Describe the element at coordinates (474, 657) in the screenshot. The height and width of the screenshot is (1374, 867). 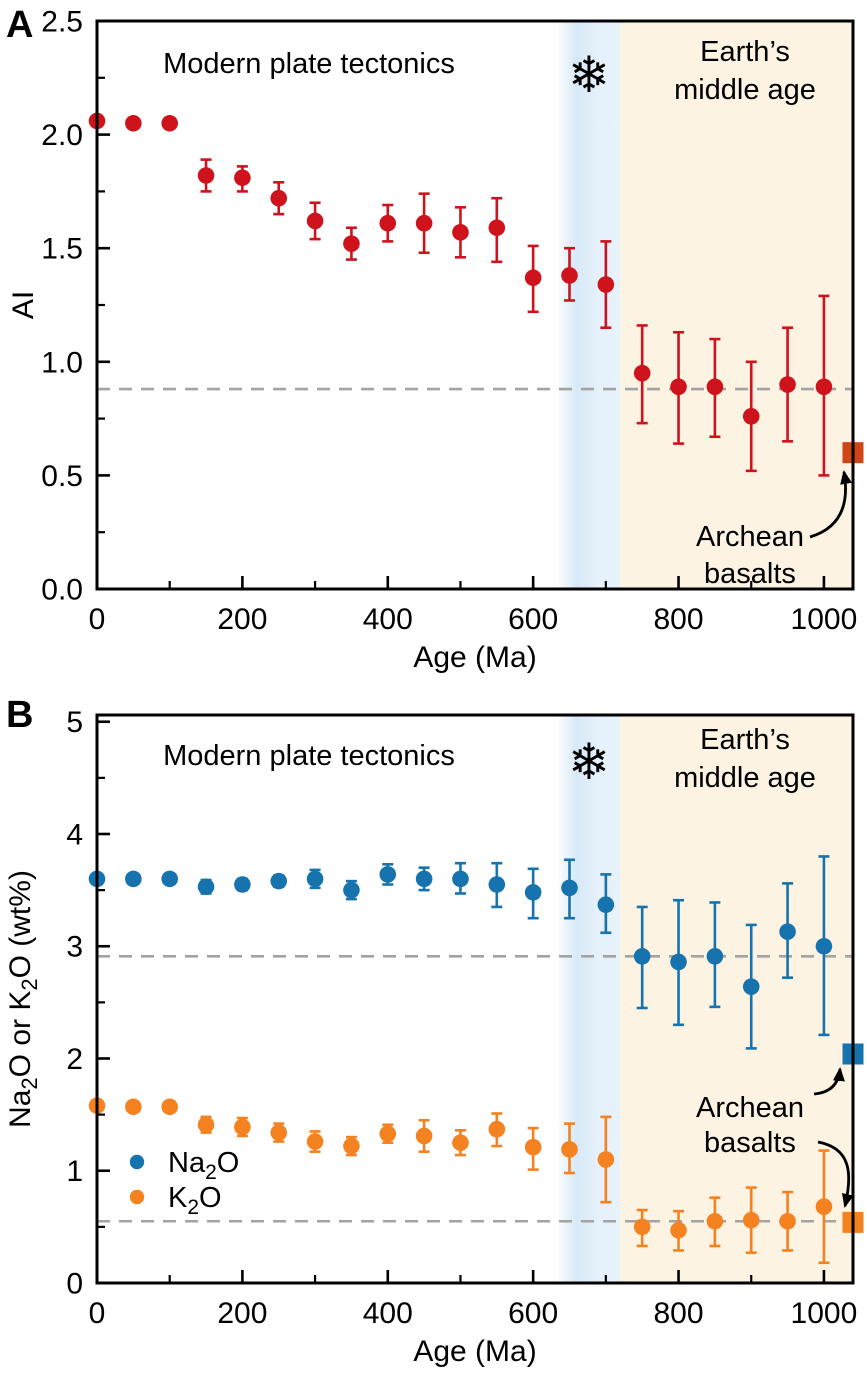
I see `x-axis-label: Age (Ma)` at that location.